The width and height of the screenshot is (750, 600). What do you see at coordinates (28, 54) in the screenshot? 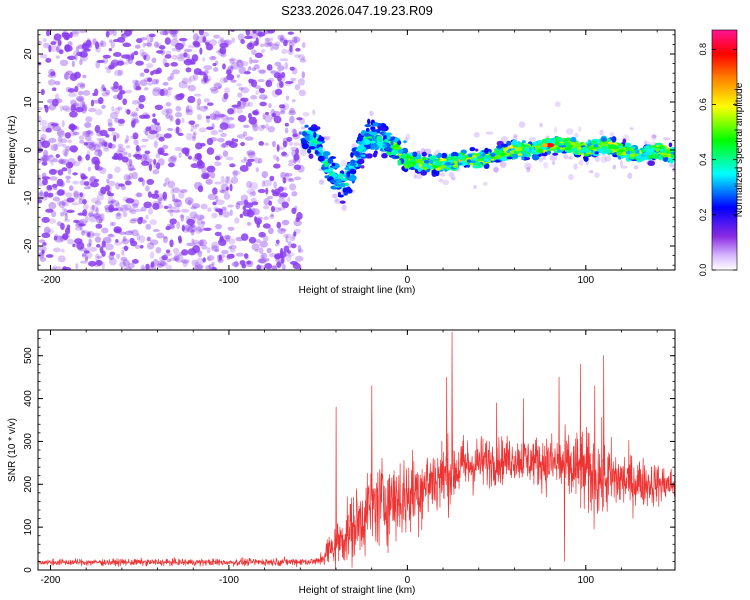
I see `y-tick-label: 20` at bounding box center [28, 54].